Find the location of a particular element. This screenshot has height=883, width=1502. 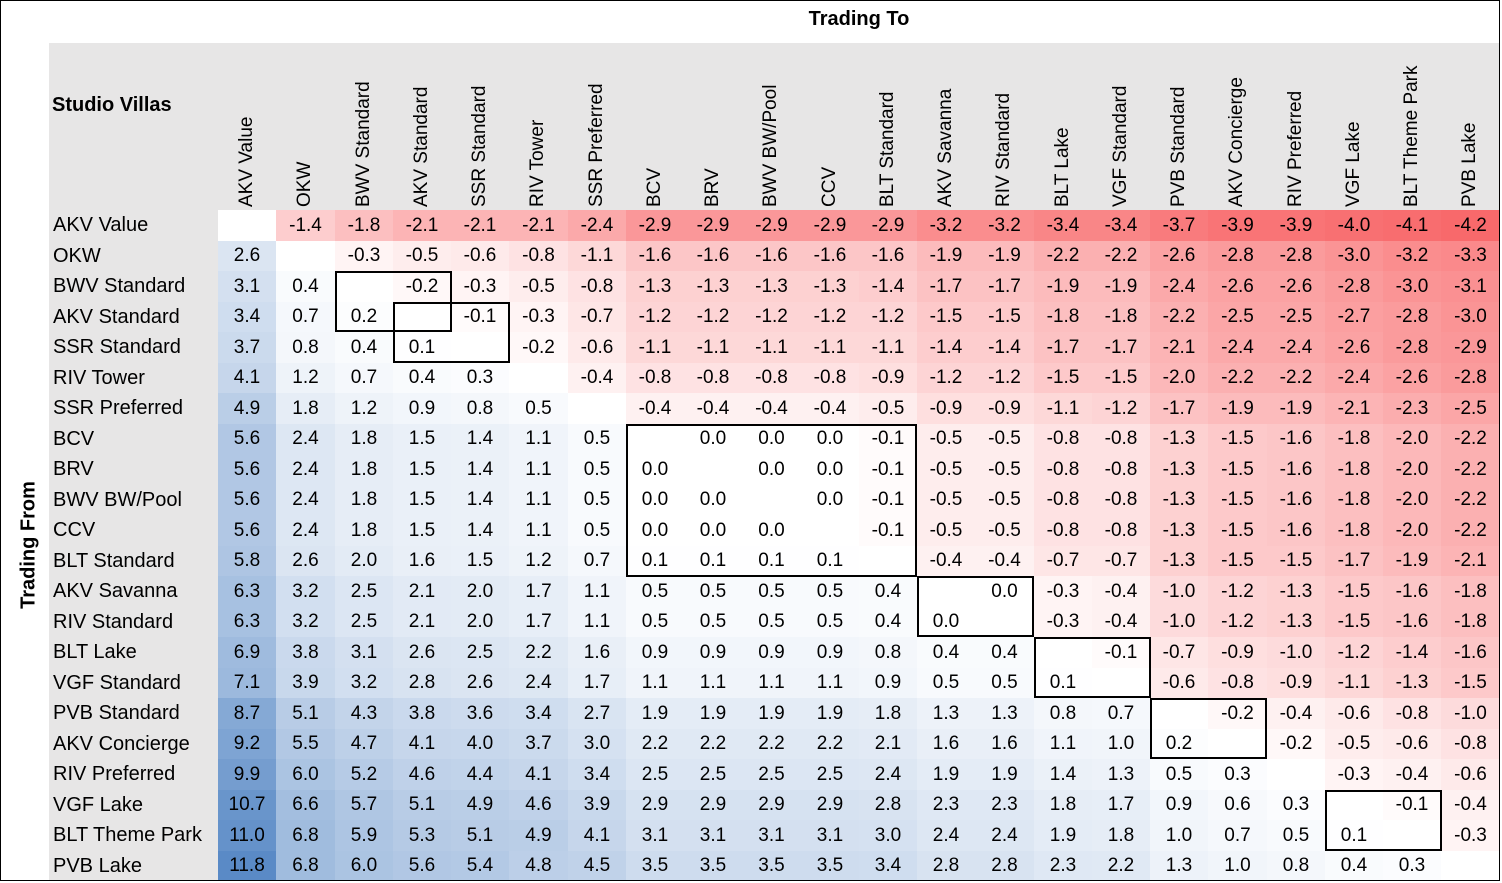

heatmap-cell: -1.7 is located at coordinates (946, 286).